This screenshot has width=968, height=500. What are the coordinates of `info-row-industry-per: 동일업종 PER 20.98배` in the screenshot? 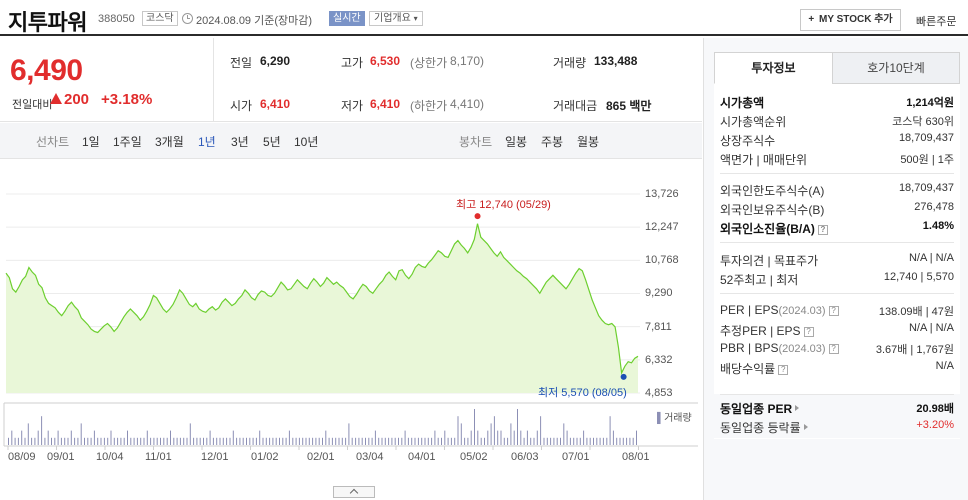 It's located at (837, 409).